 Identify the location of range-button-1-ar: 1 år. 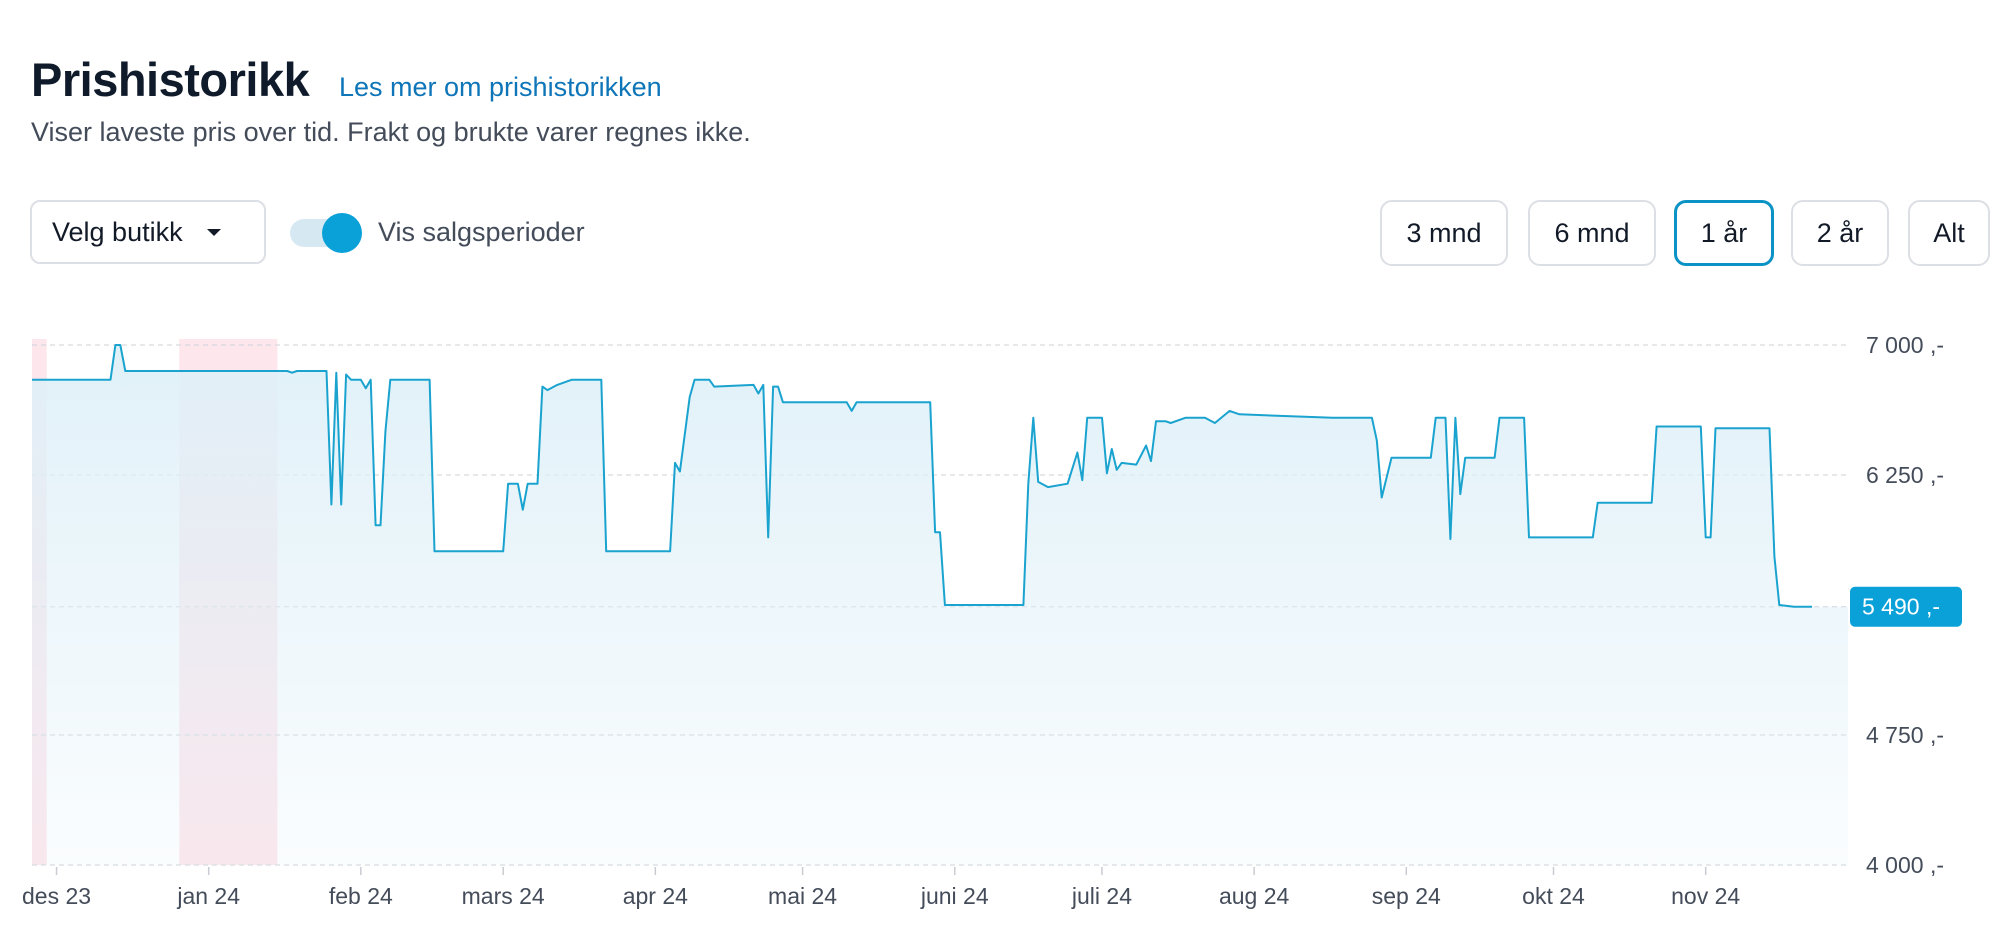
(1724, 233).